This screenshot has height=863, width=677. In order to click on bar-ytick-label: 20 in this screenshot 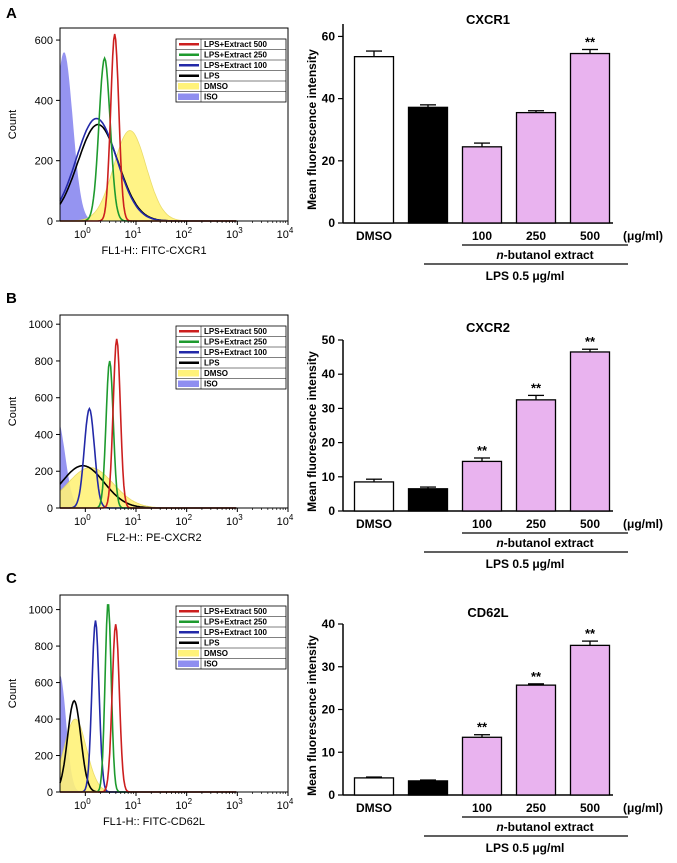, I will do `click(329, 161)`.